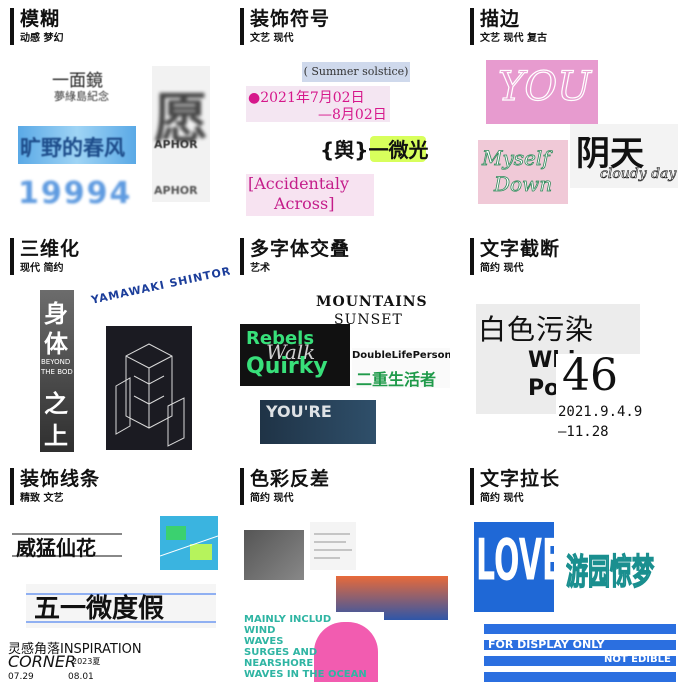  I want to click on line-poster: 五一微度假, so click(121, 606).